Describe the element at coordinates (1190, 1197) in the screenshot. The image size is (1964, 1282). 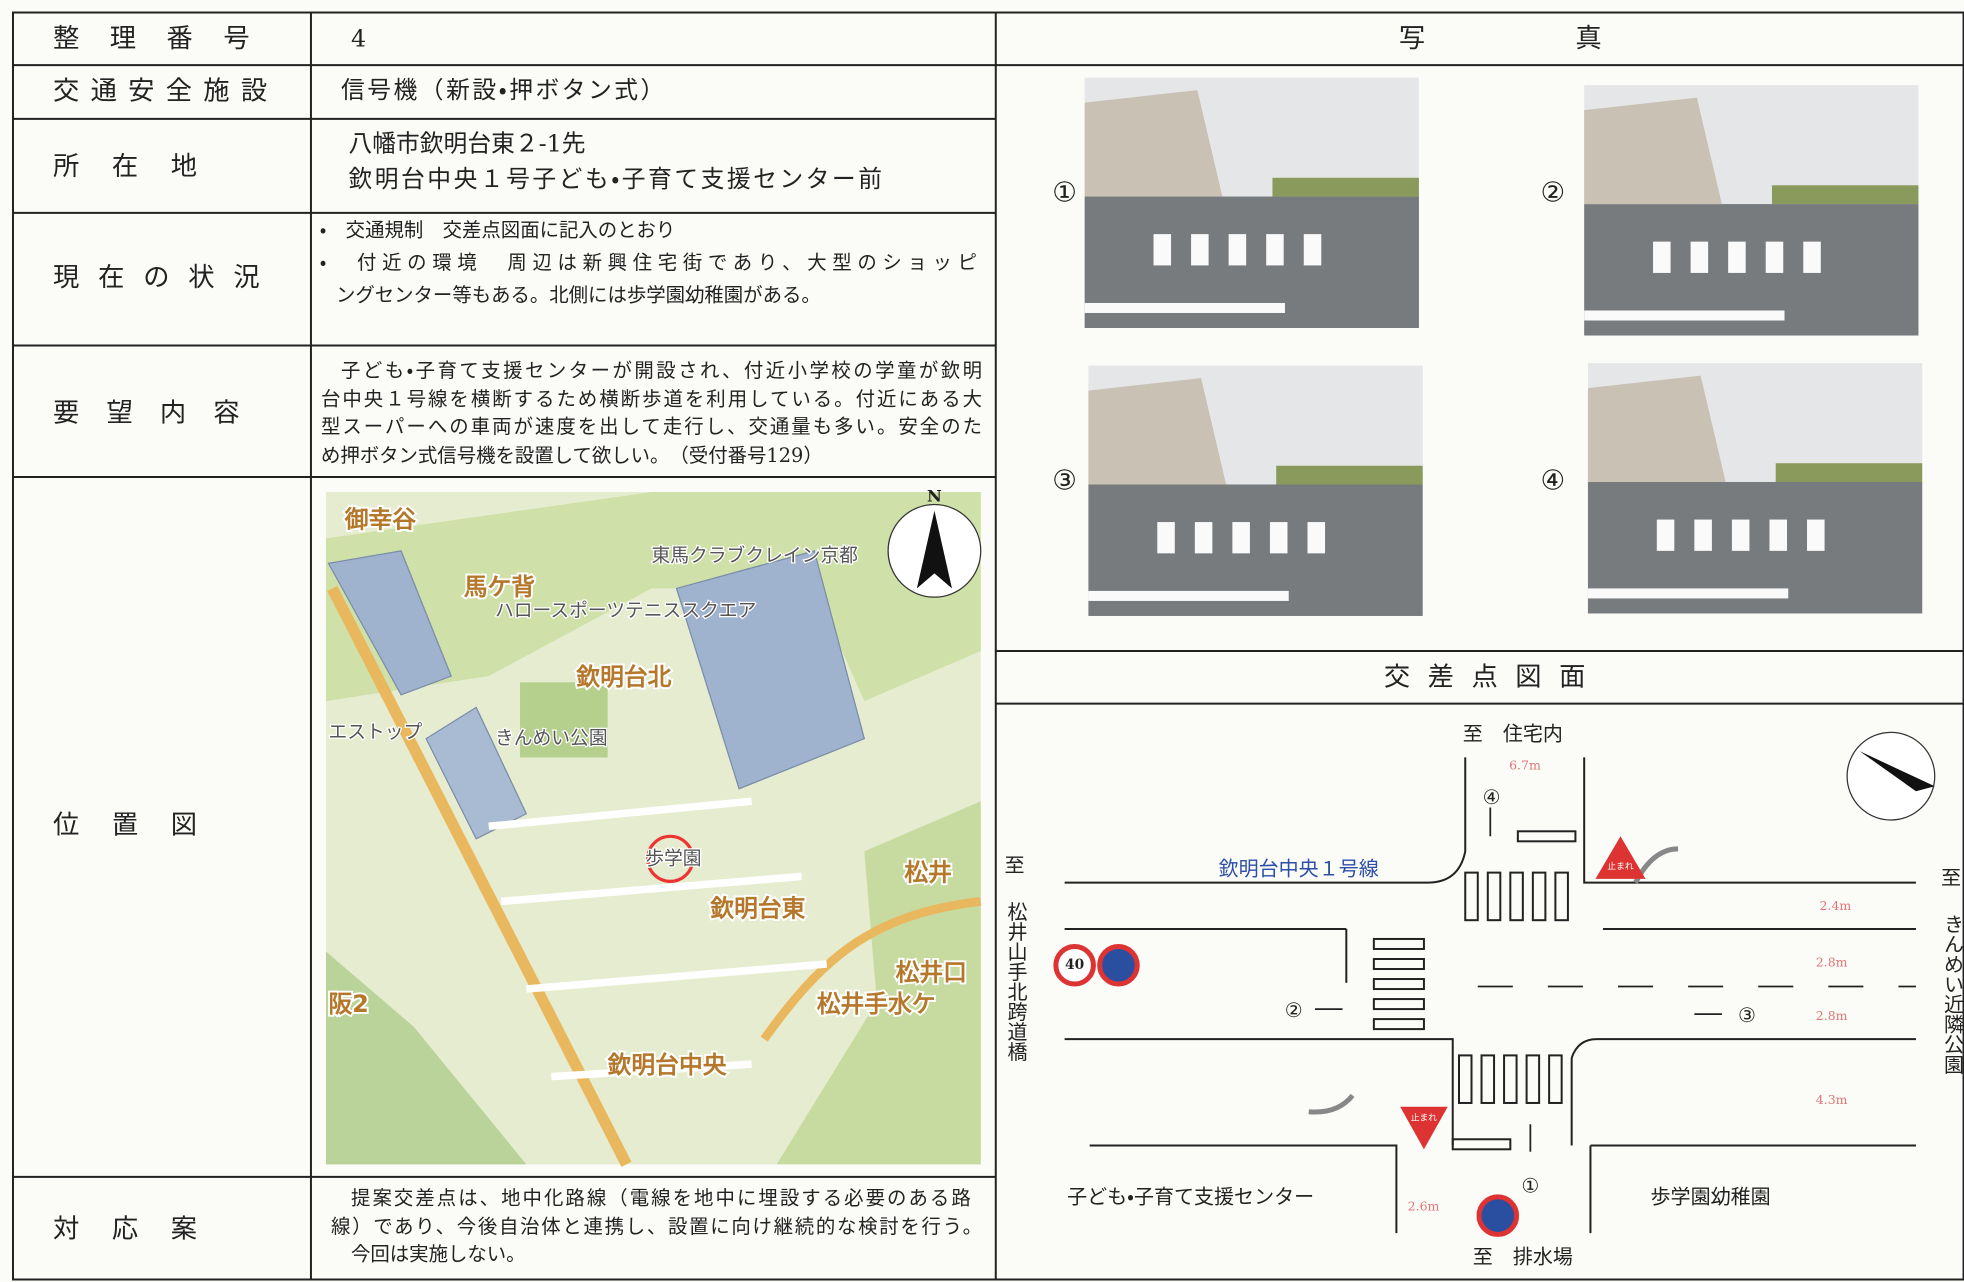
I see `building-label: 子ども・子育て支援センター` at that location.